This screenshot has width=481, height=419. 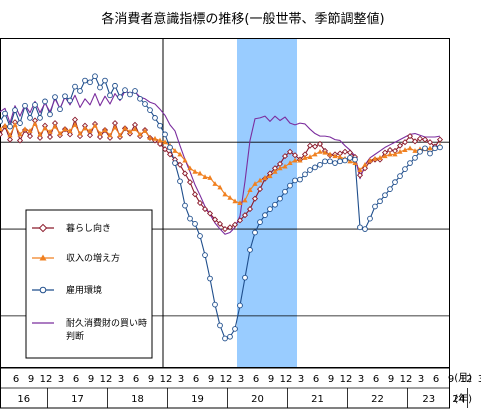 What do you see at coordinates (241, 399) in the screenshot?
I see `x-axis-year-labels: 16 17 18 19 20 21 22 23 24` at bounding box center [241, 399].